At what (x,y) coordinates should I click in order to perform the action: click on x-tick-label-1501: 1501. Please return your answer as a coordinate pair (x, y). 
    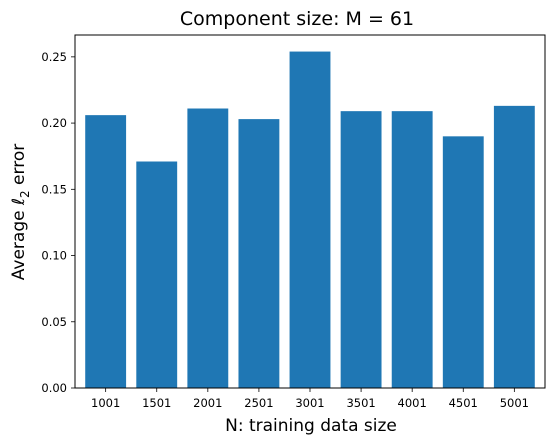
    Looking at the image, I should click on (156, 403).